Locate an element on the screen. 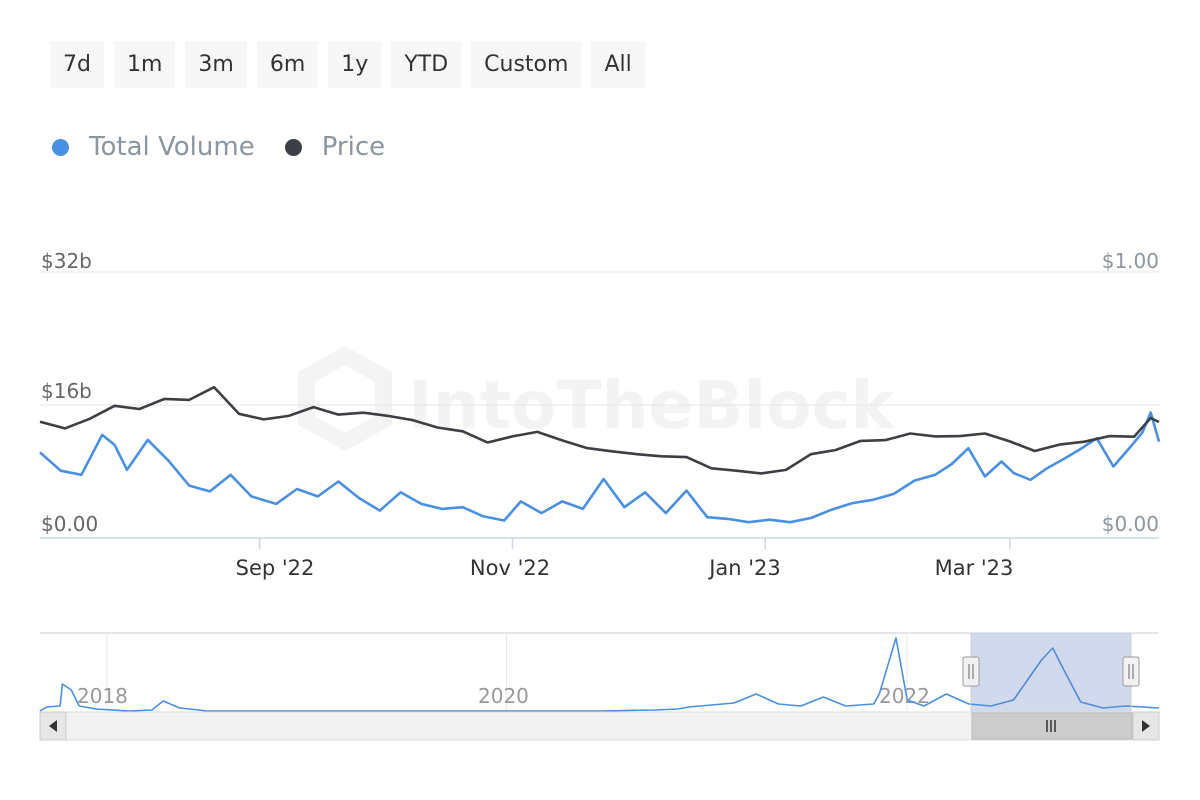 The width and height of the screenshot is (1200, 800). range-button-6m: 6m is located at coordinates (287, 64).